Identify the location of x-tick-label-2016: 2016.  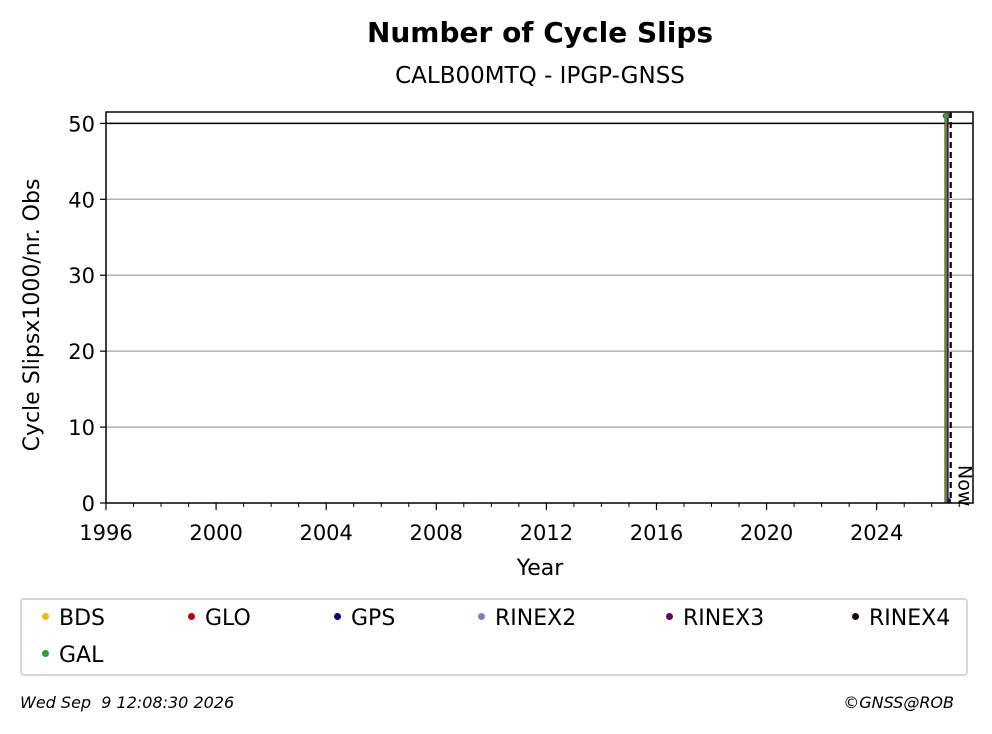
(656, 533).